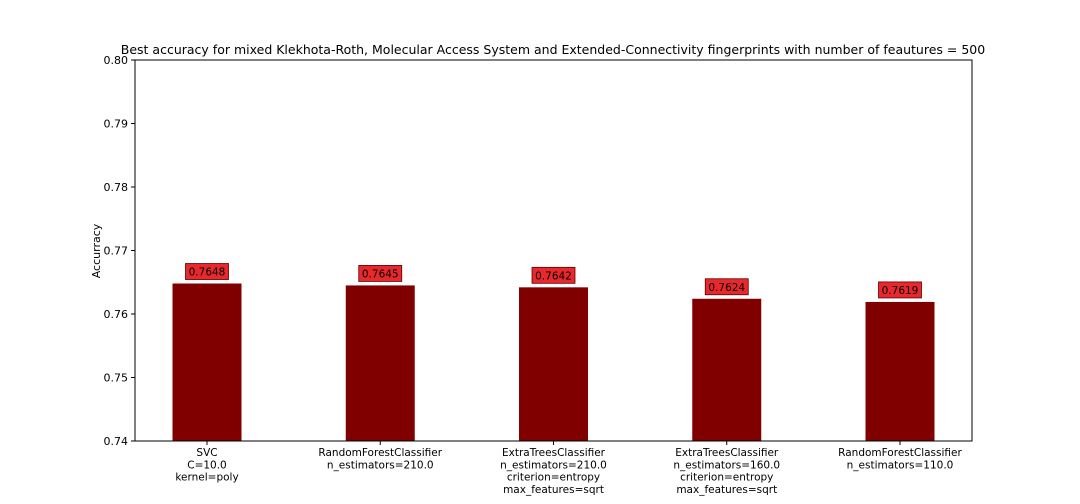 This screenshot has width=1080, height=504. What do you see at coordinates (206, 478) in the screenshot?
I see `x-tick-label: kernel=poly` at bounding box center [206, 478].